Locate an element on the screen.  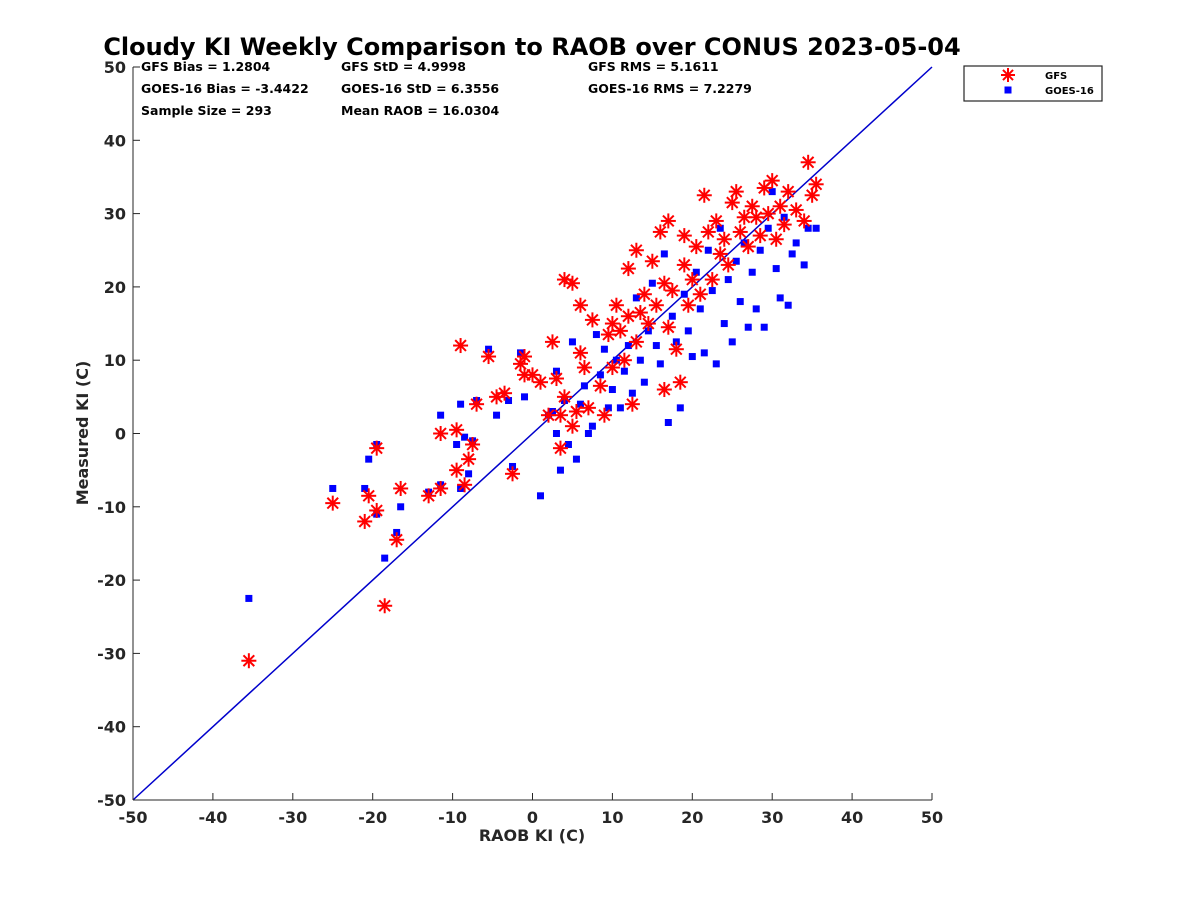
goes-bias-text: GOES-16 Bias = -3.4422 is located at coordinates (225, 88).